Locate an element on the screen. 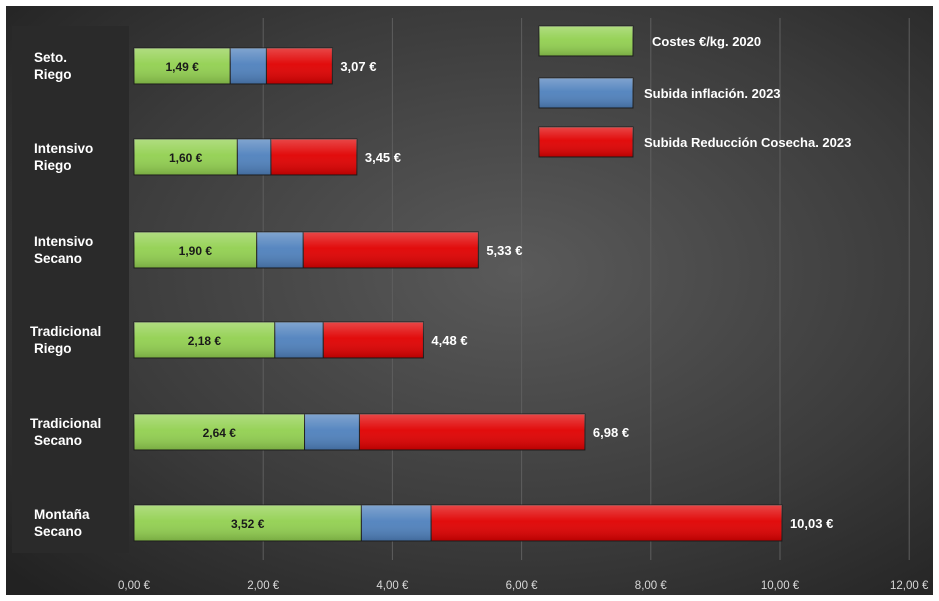 The height and width of the screenshot is (601, 939). base-value-label: 1,90 € is located at coordinates (196, 251).